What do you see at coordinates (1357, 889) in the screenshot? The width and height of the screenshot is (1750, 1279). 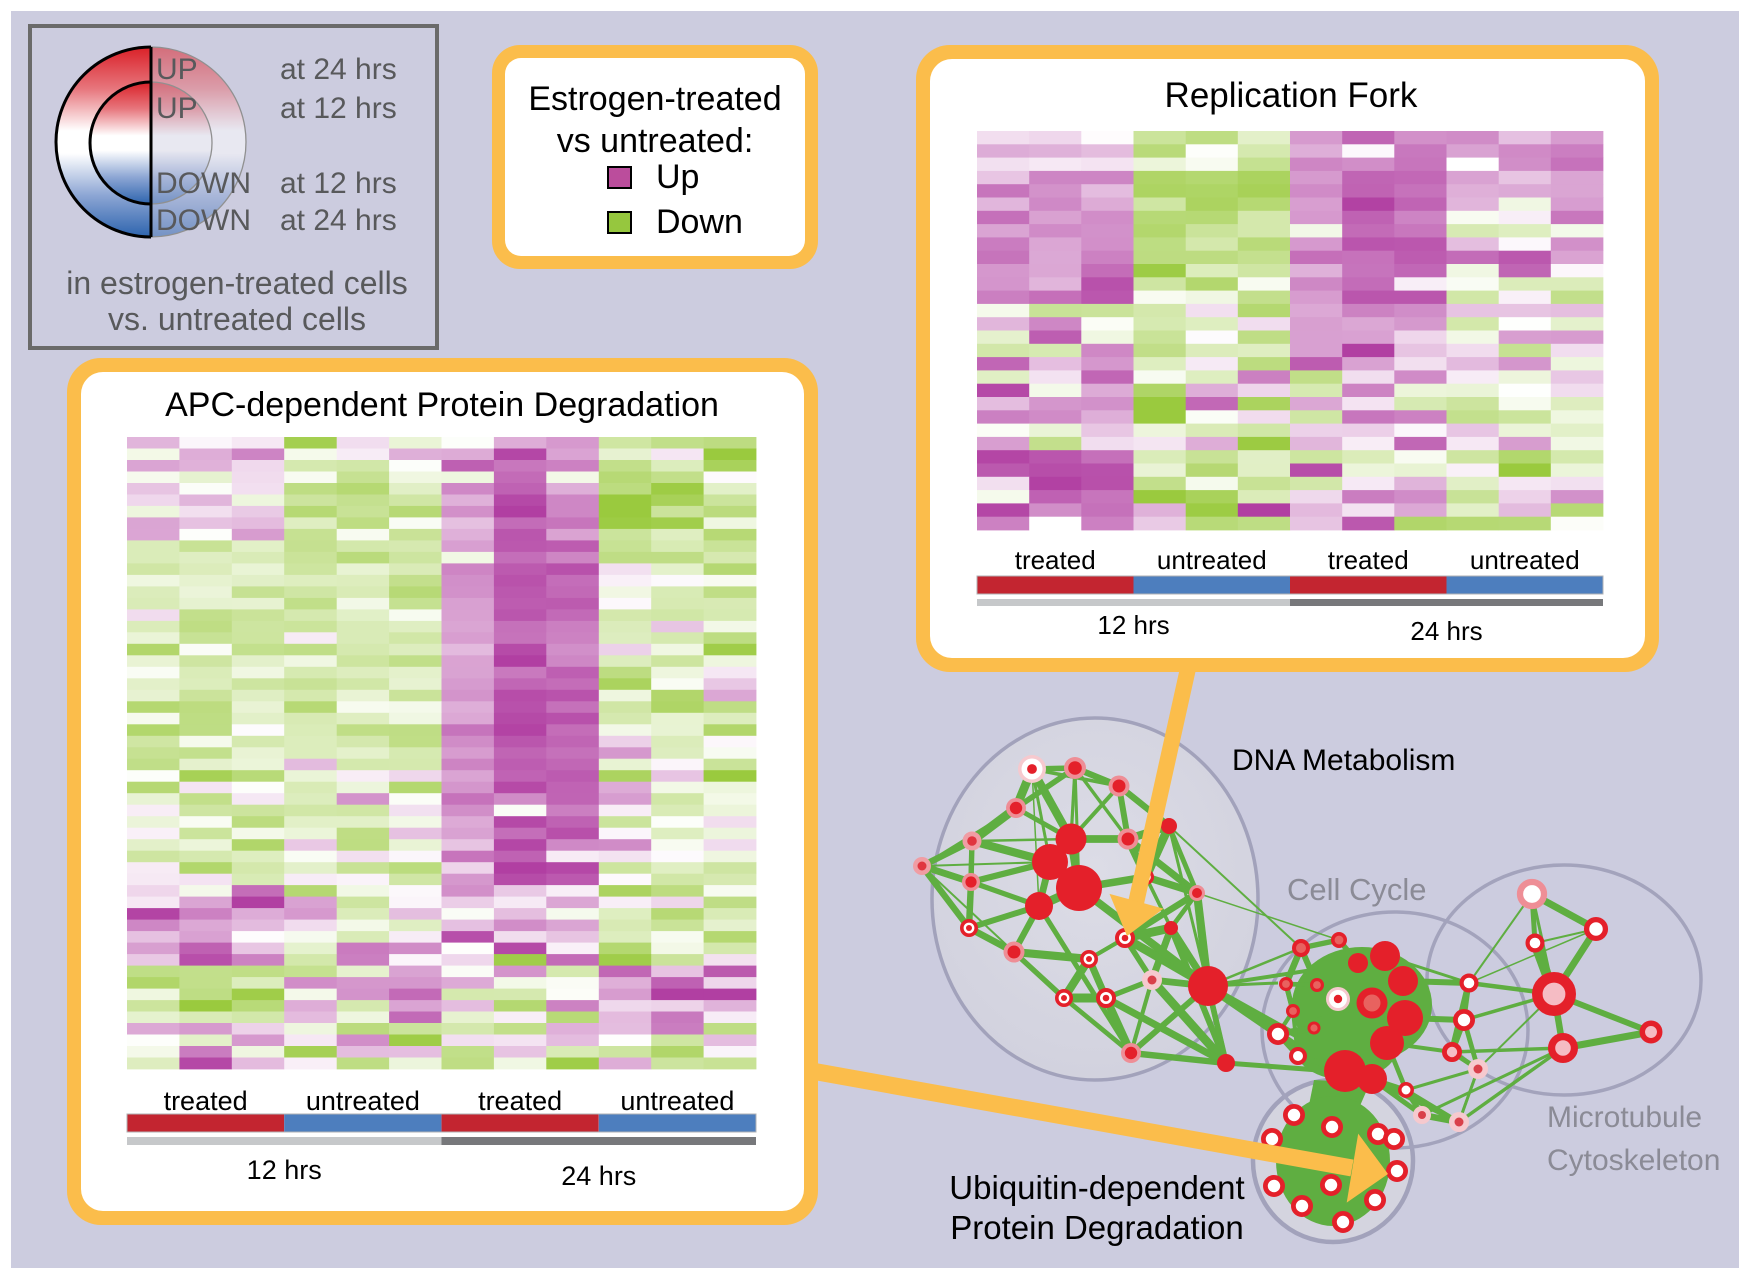 I see `svg-text: Cell Cycle` at bounding box center [1357, 889].